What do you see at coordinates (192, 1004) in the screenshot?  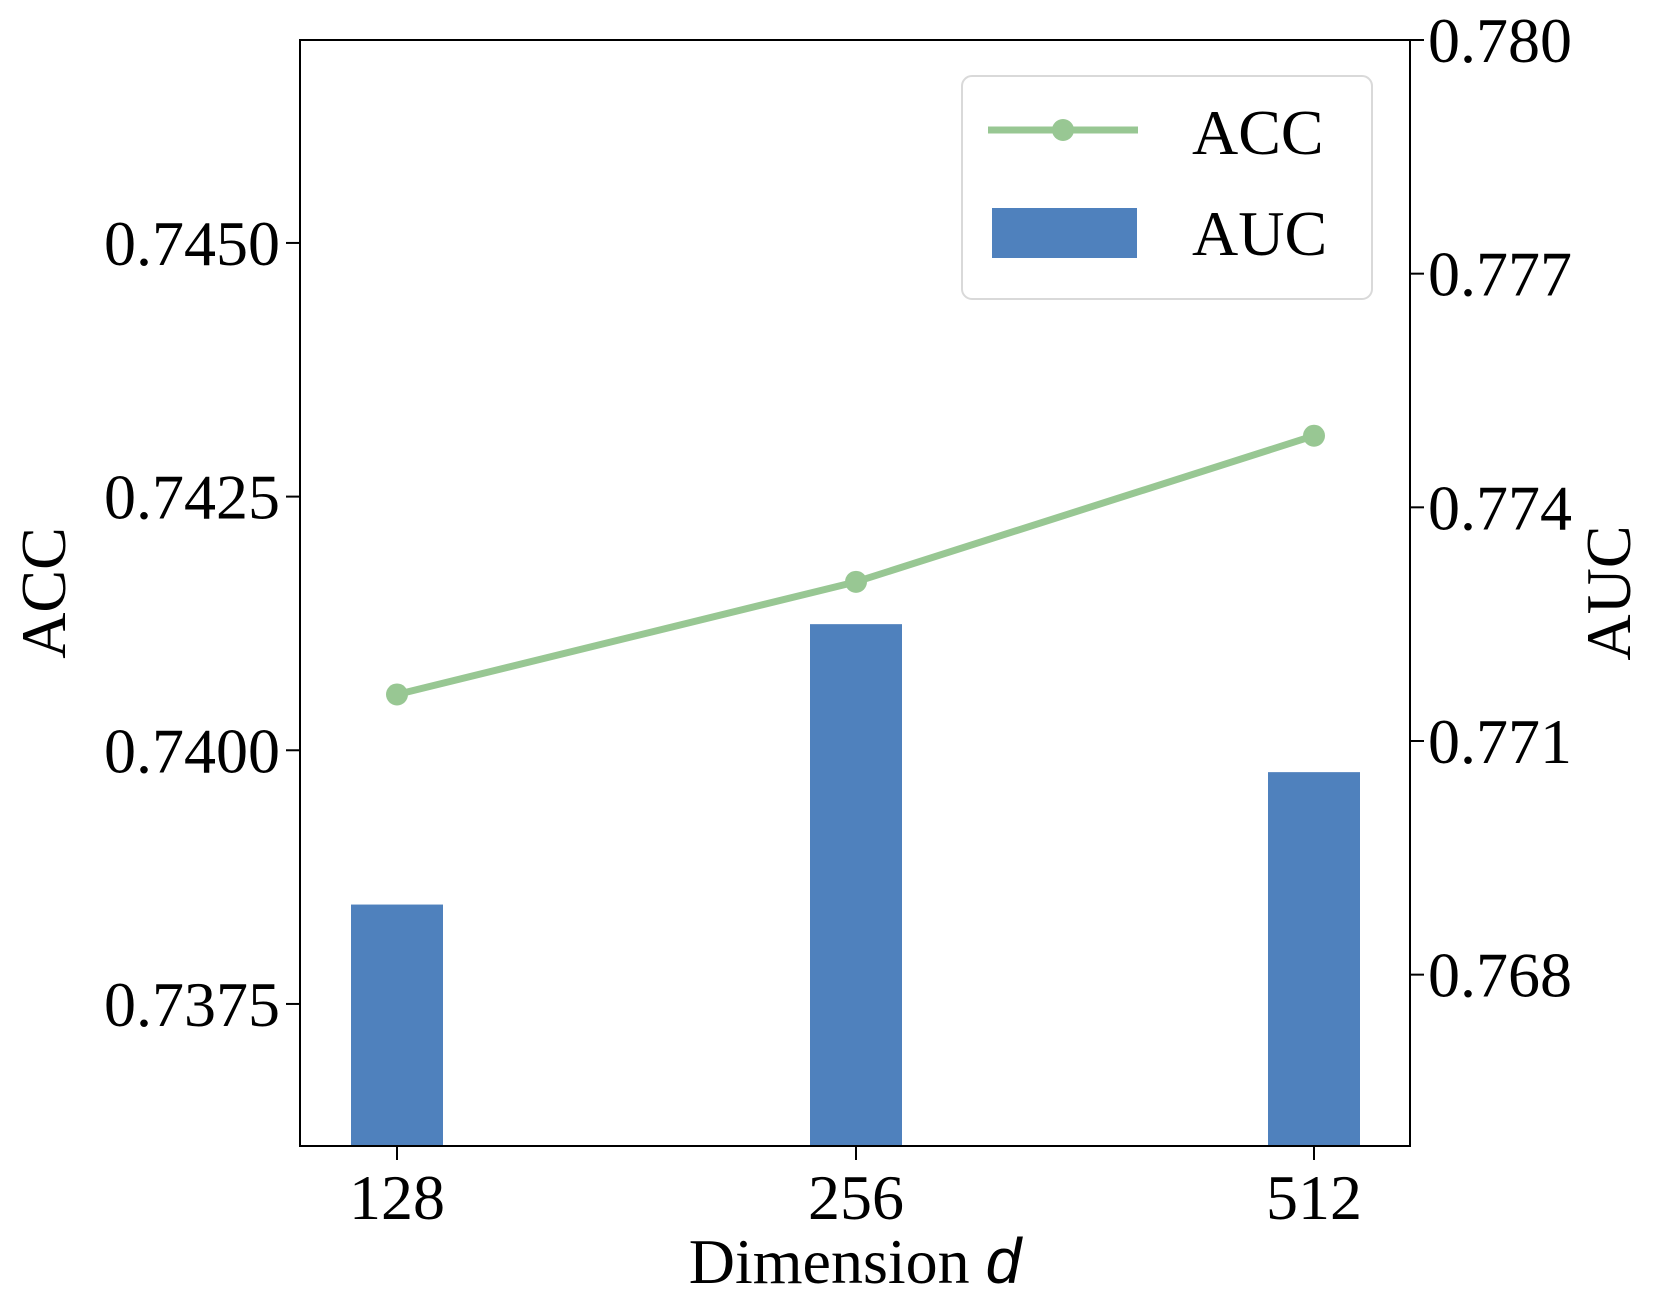 I see `left-tick-label: 0.7375` at bounding box center [192, 1004].